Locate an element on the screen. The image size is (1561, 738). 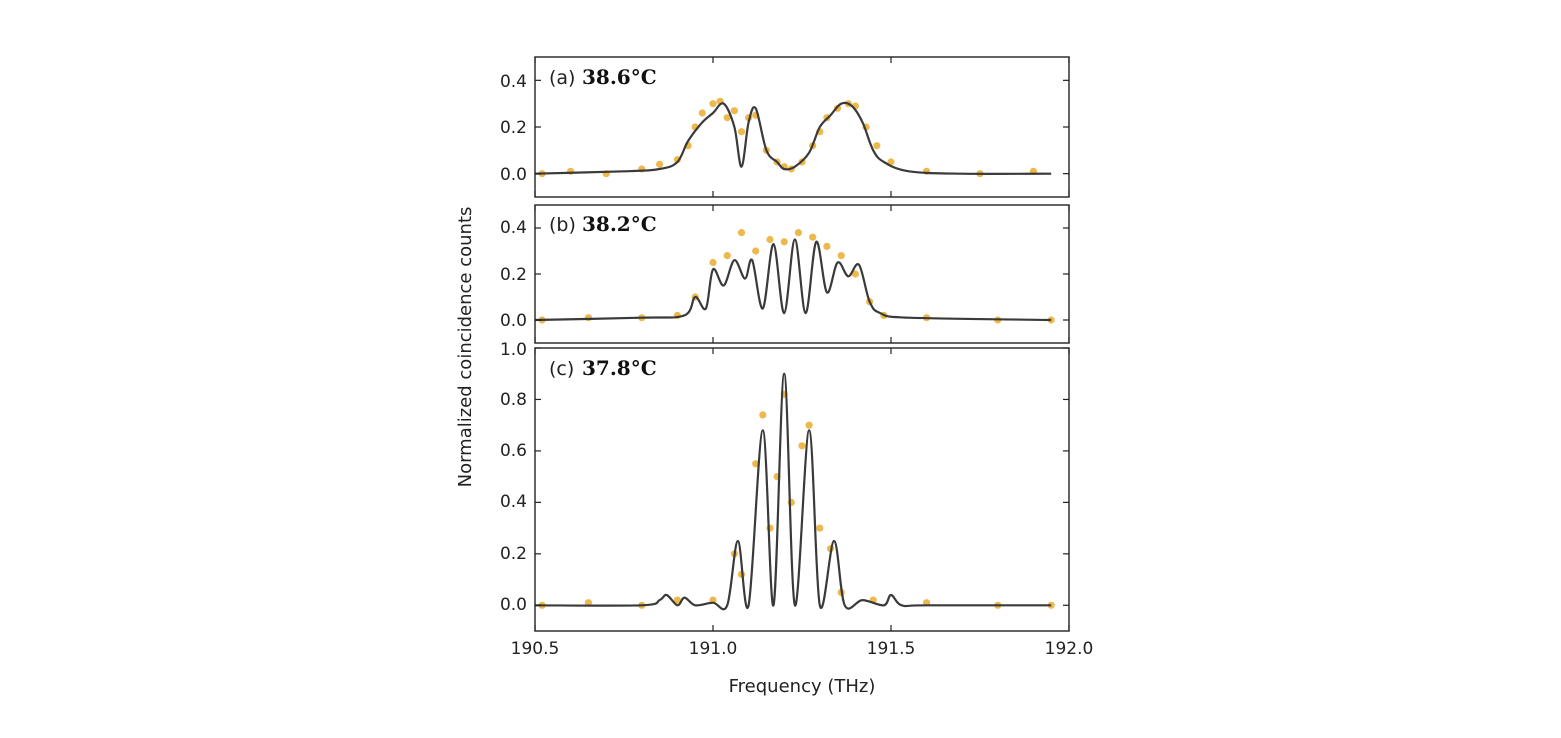
panel-c-points is located at coordinates (796, 499).